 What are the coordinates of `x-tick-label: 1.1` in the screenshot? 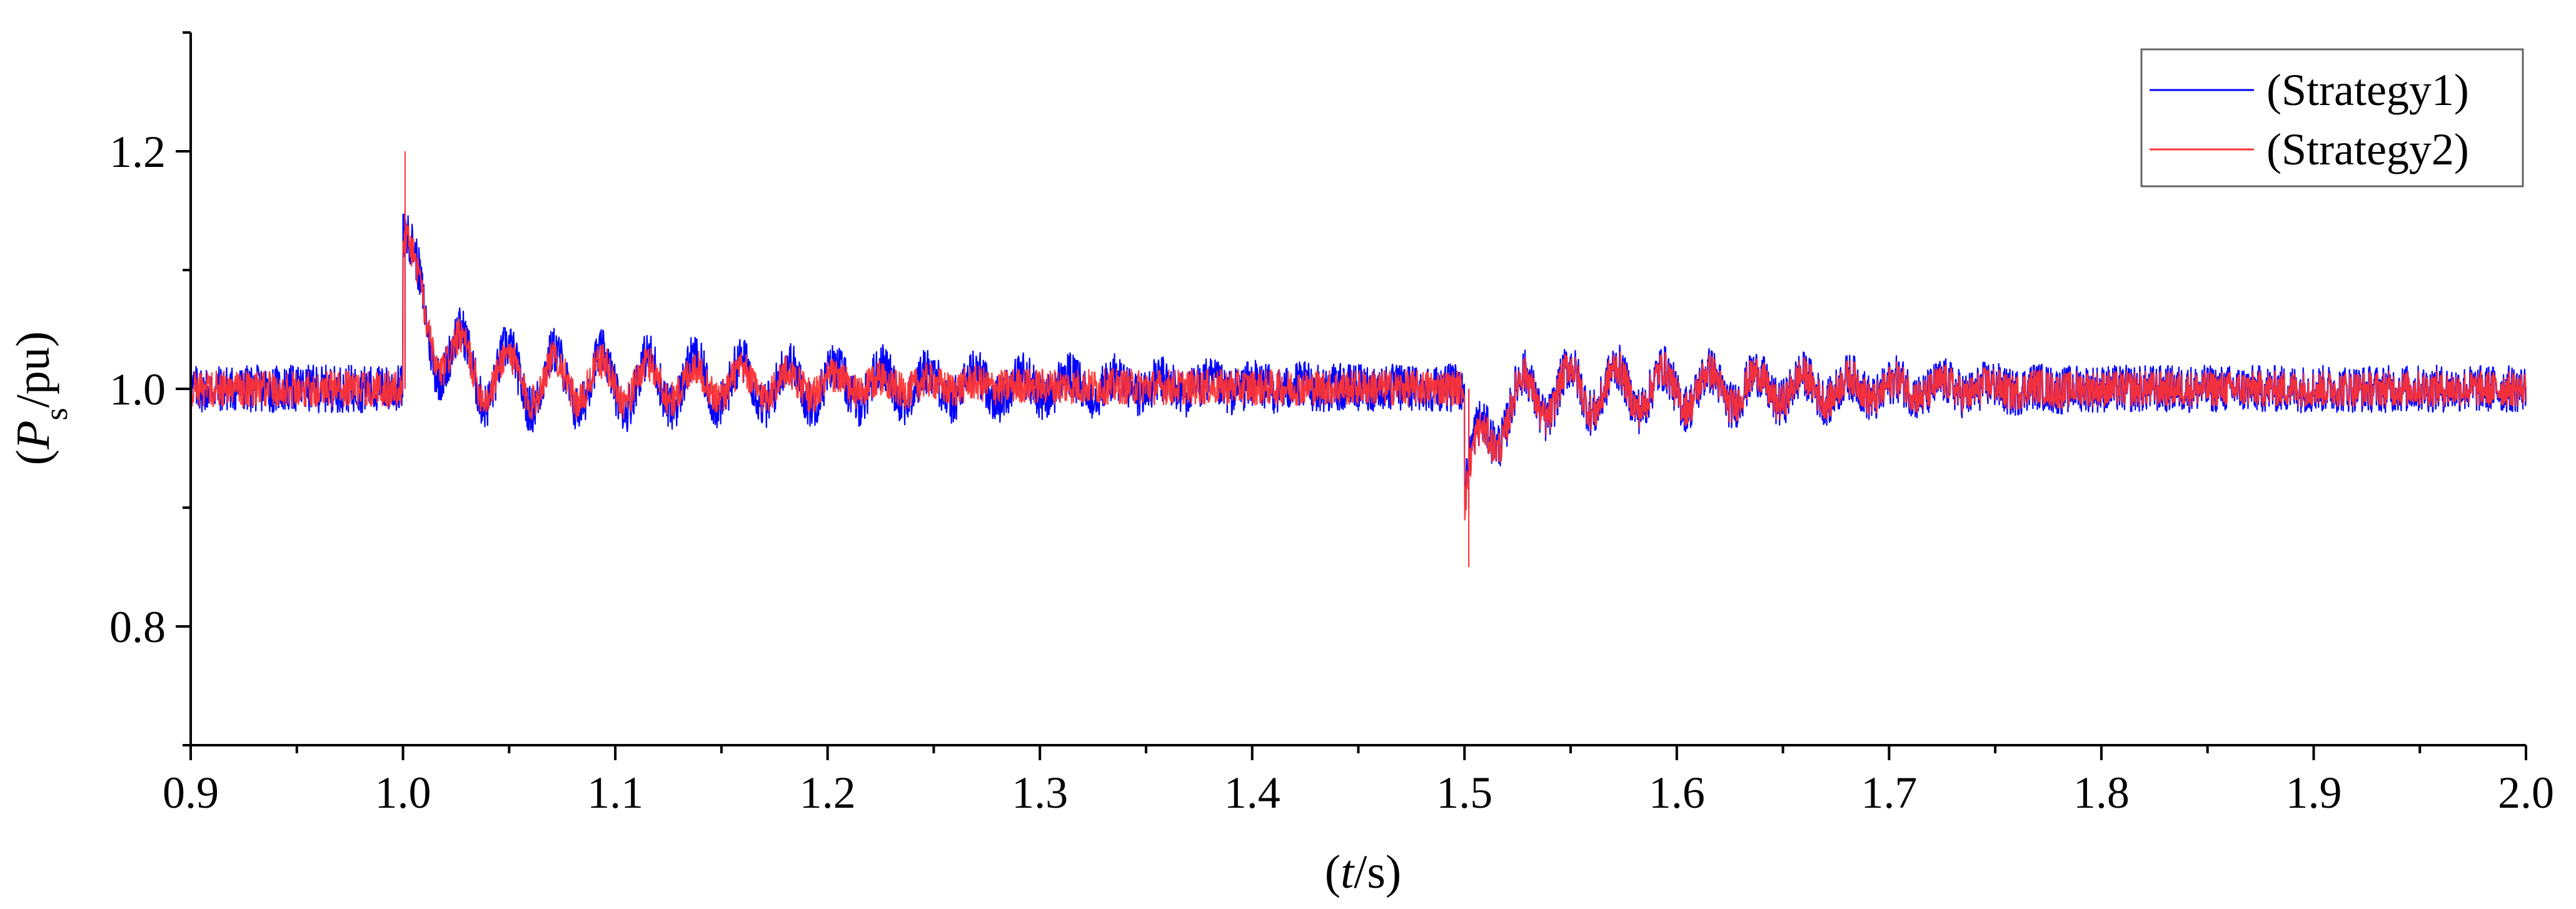 It's located at (615, 793).